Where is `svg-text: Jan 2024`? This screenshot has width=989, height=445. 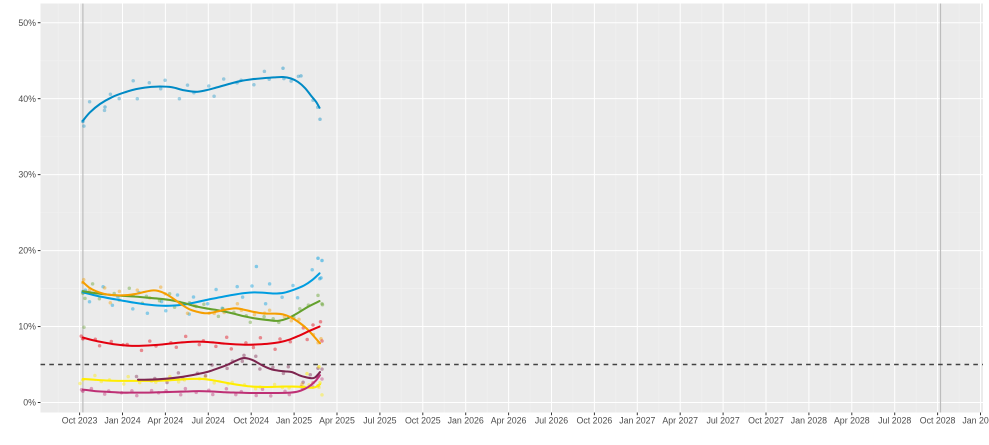 svg-text: Jan 2024 is located at coordinates (122, 421).